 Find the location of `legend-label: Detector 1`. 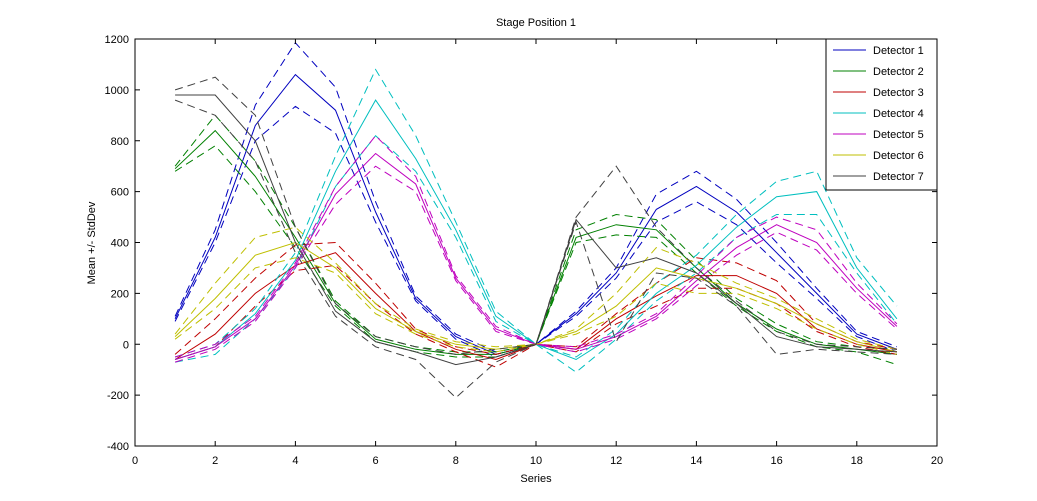

legend-label: Detector 1 is located at coordinates (898, 51).